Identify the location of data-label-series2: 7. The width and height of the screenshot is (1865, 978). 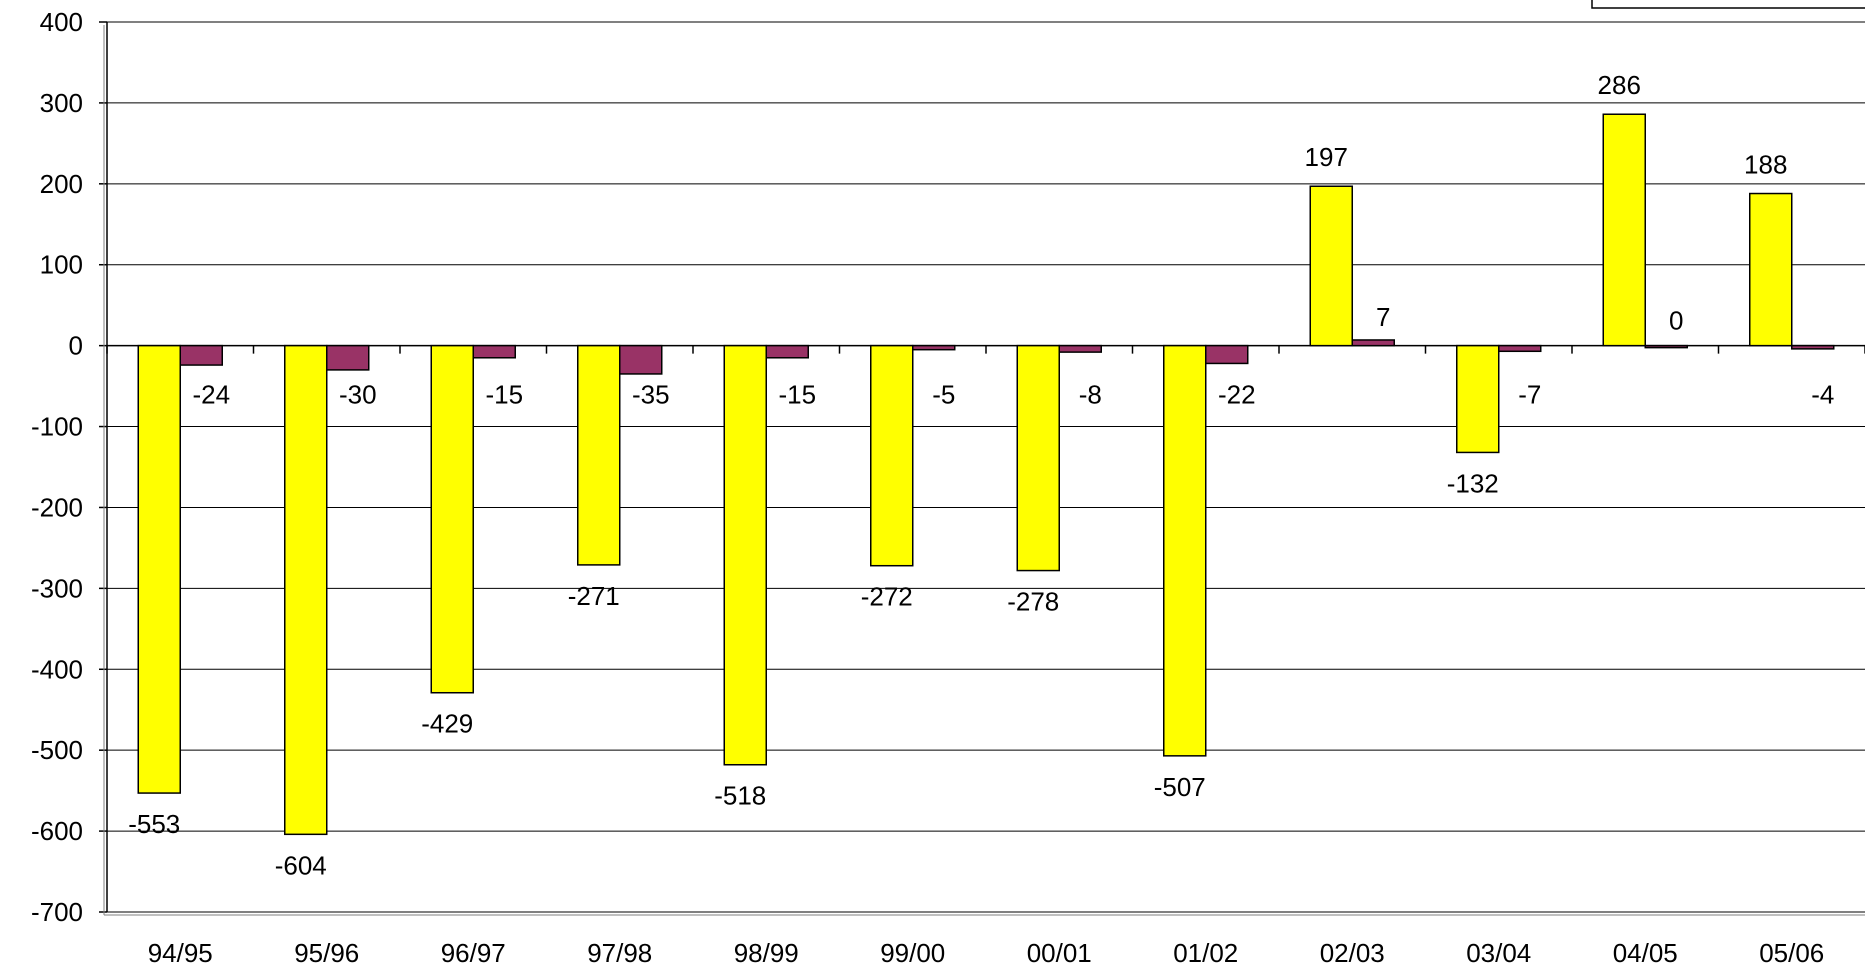
(1383, 317).